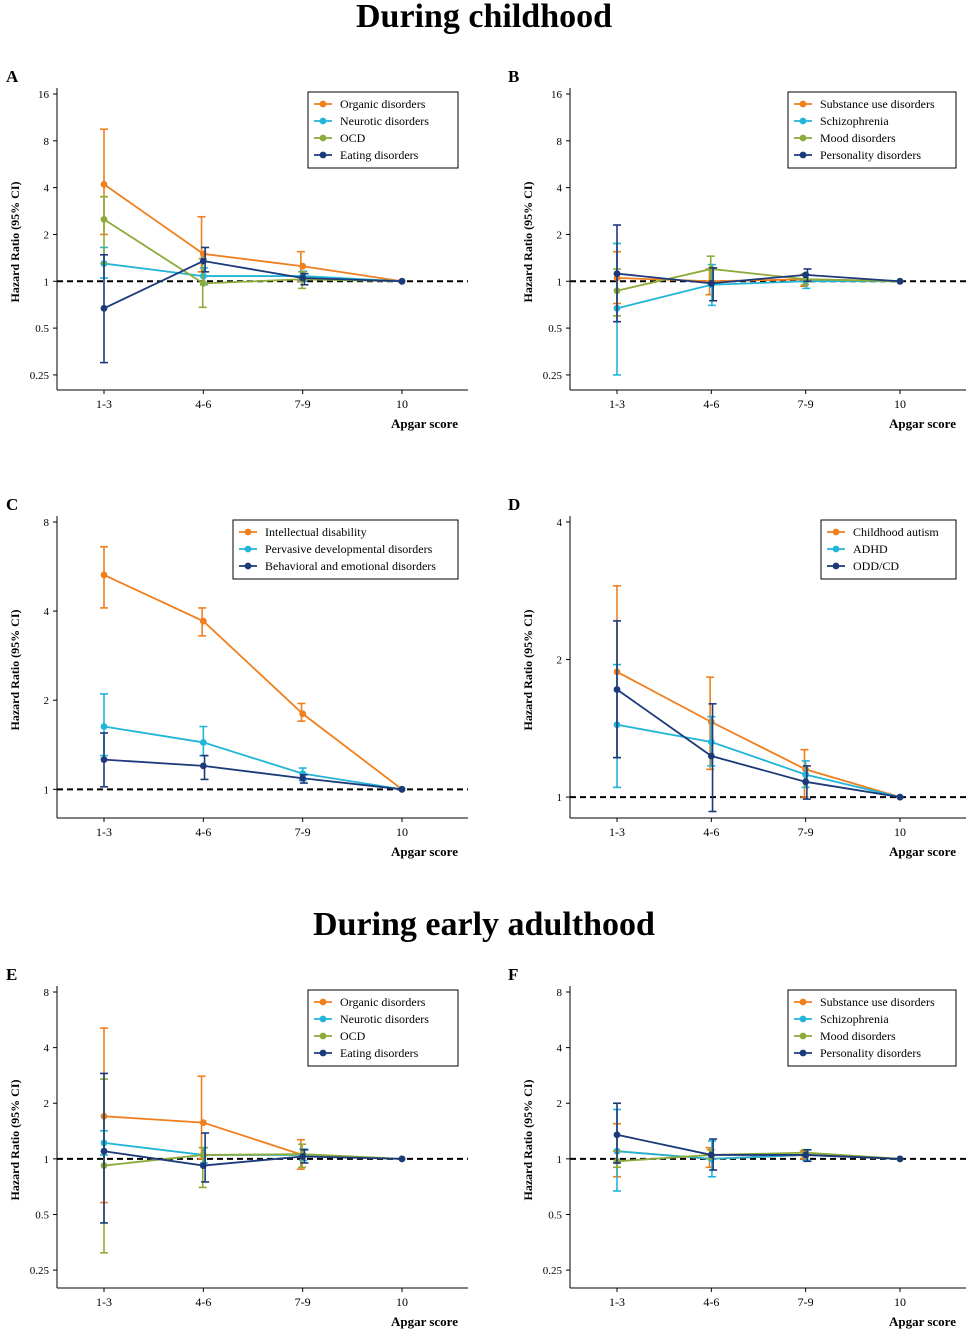  Describe the element at coordinates (350, 566) in the screenshot. I see `legend-label: Behavioral and emotional disorders` at that location.